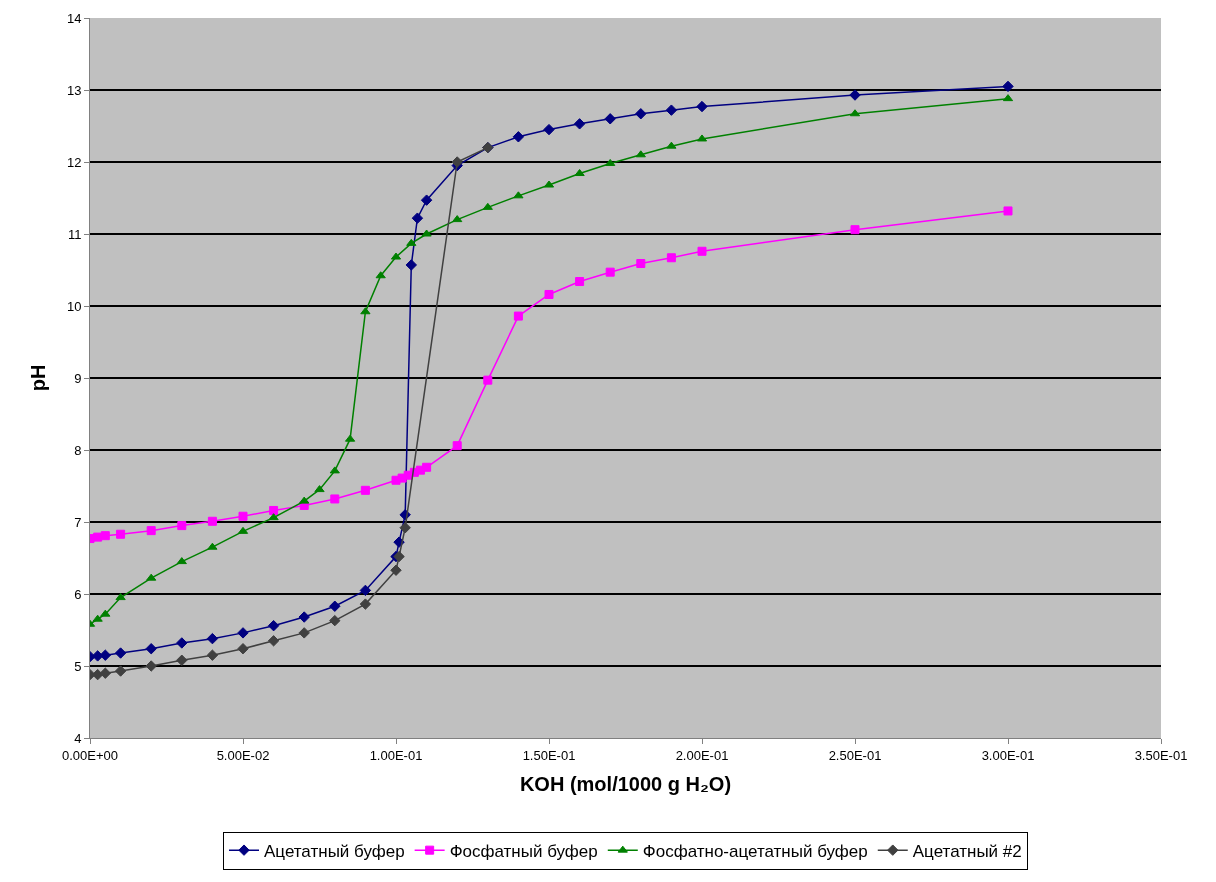 This screenshot has width=1216, height=882. Describe the element at coordinates (74, 234) in the screenshot. I see `y-tick-label: 11` at that location.